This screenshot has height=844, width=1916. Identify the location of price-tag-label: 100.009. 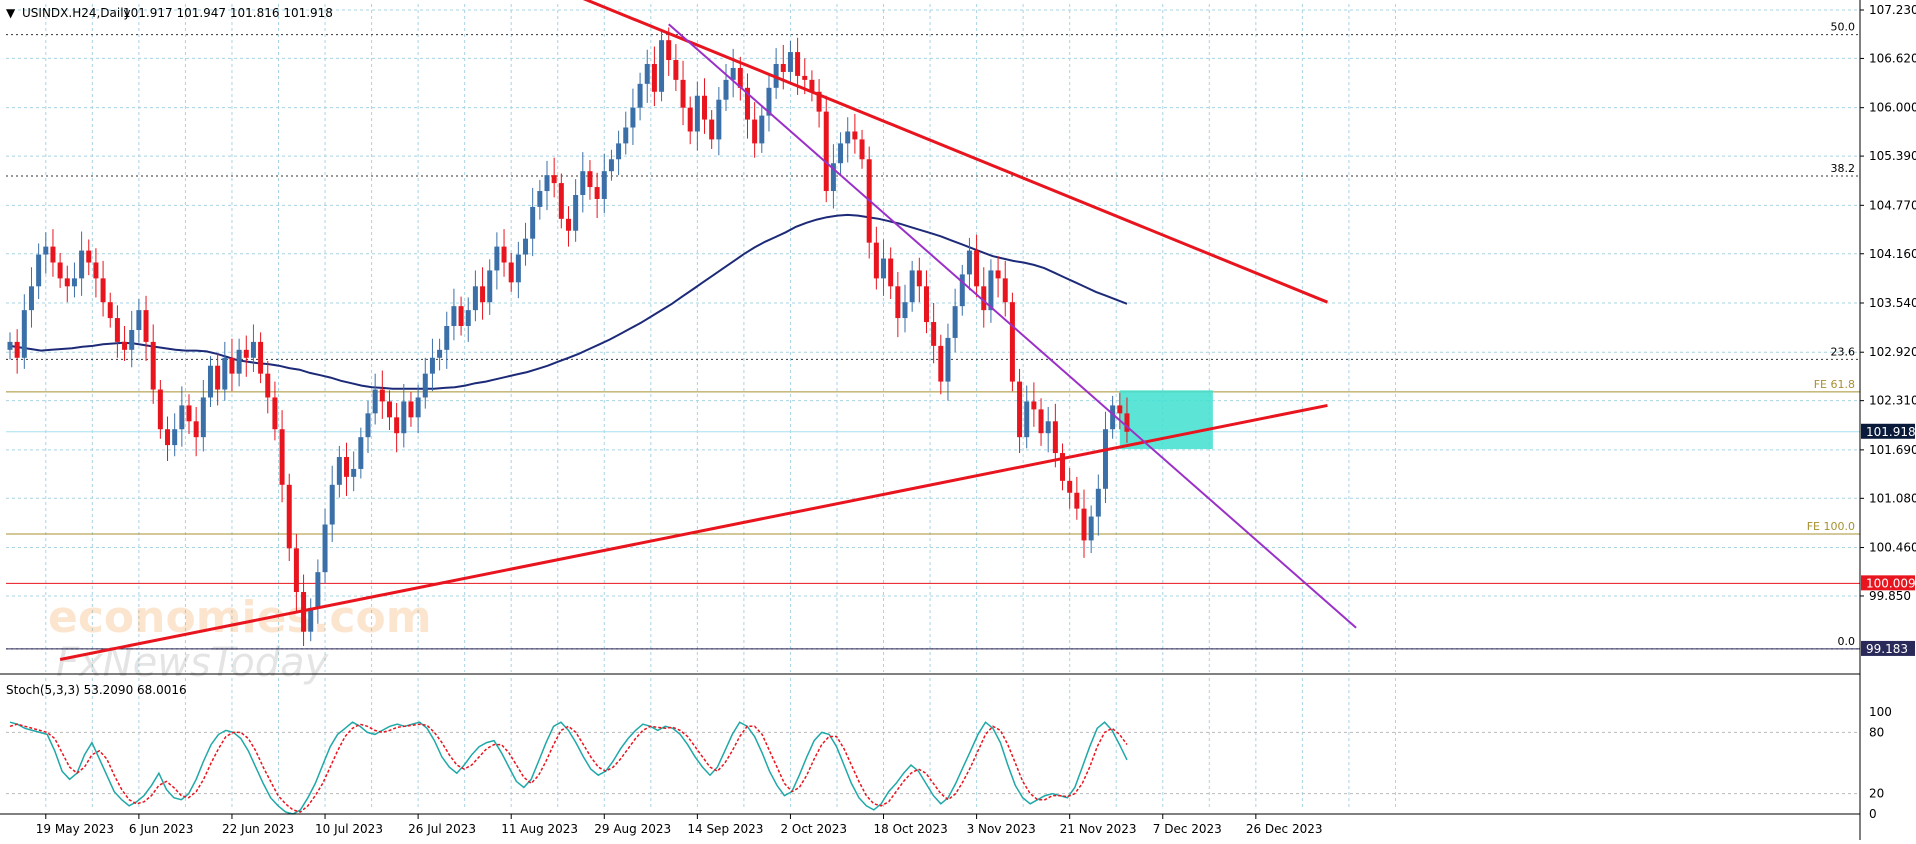
(1891, 583).